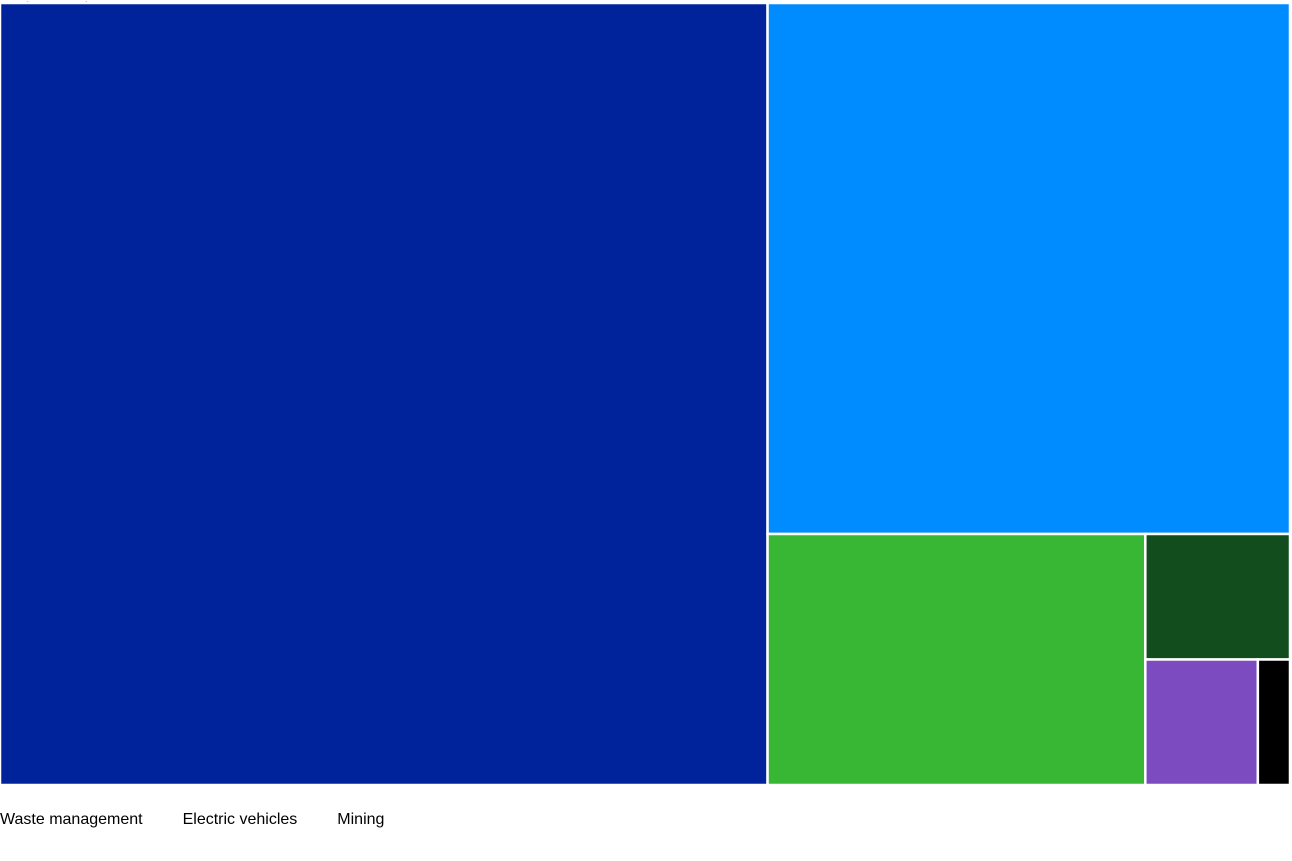 The image size is (1292, 861). I want to click on legend-item: Waste management, so click(71, 820).